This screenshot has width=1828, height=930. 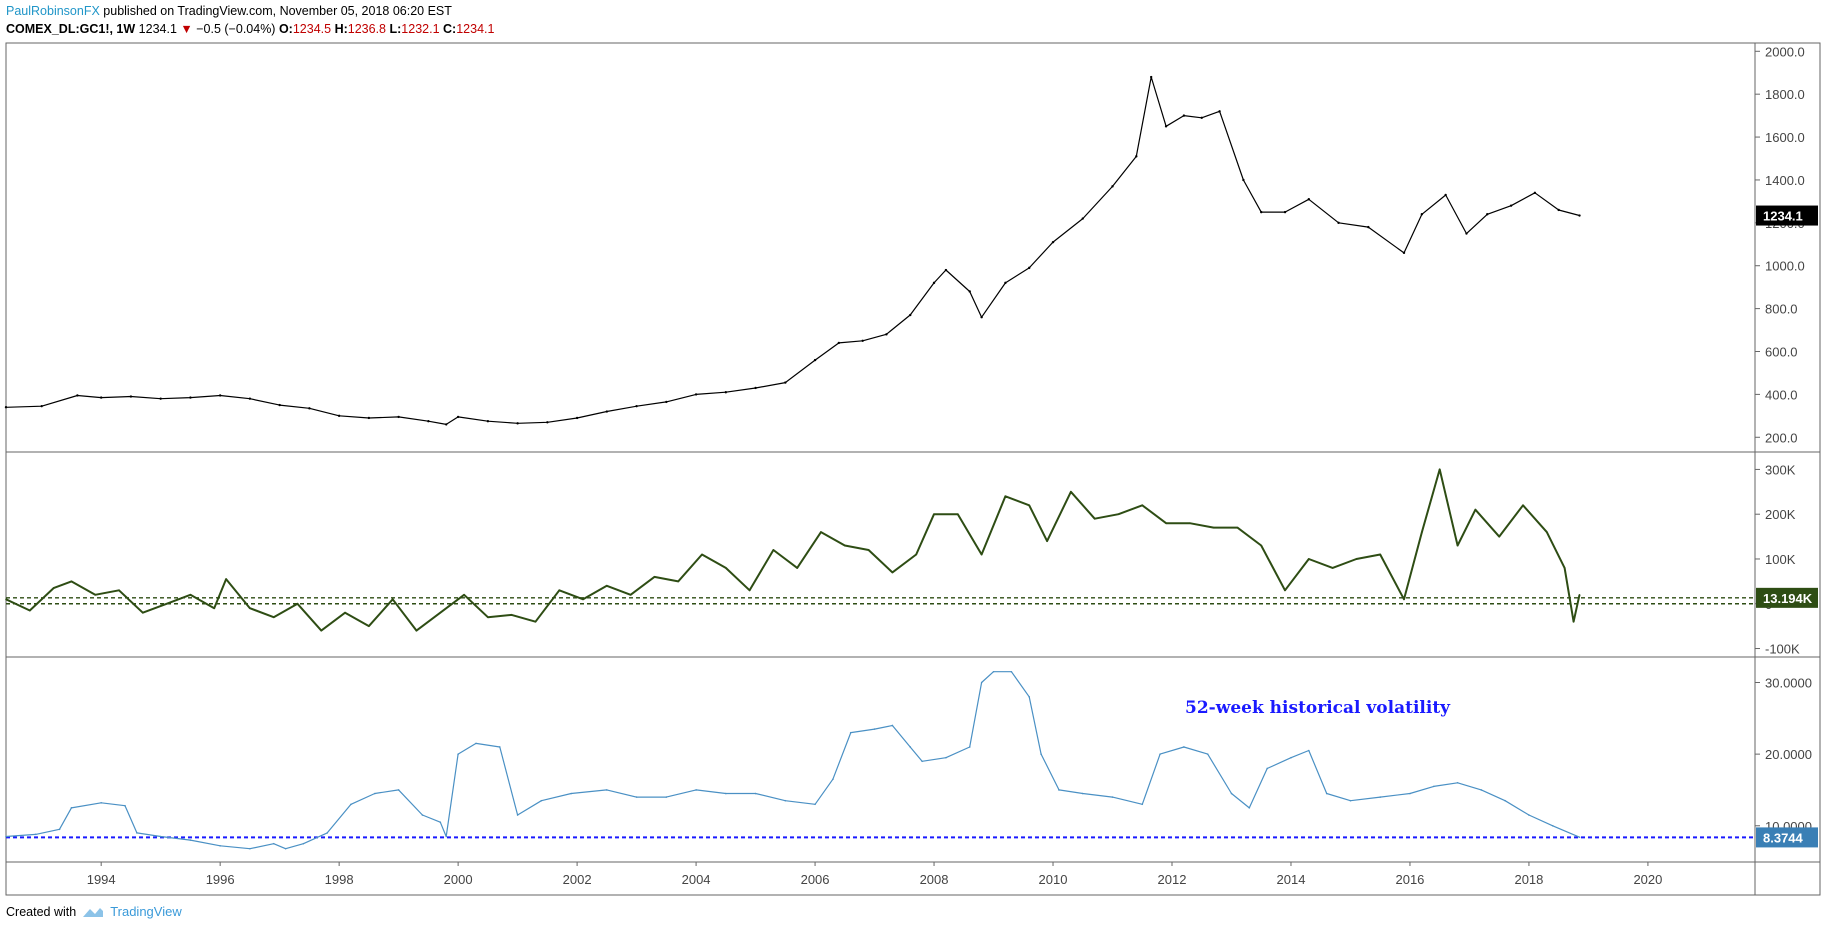 What do you see at coordinates (475, 29) in the screenshot?
I see `close-value: 1234.1` at bounding box center [475, 29].